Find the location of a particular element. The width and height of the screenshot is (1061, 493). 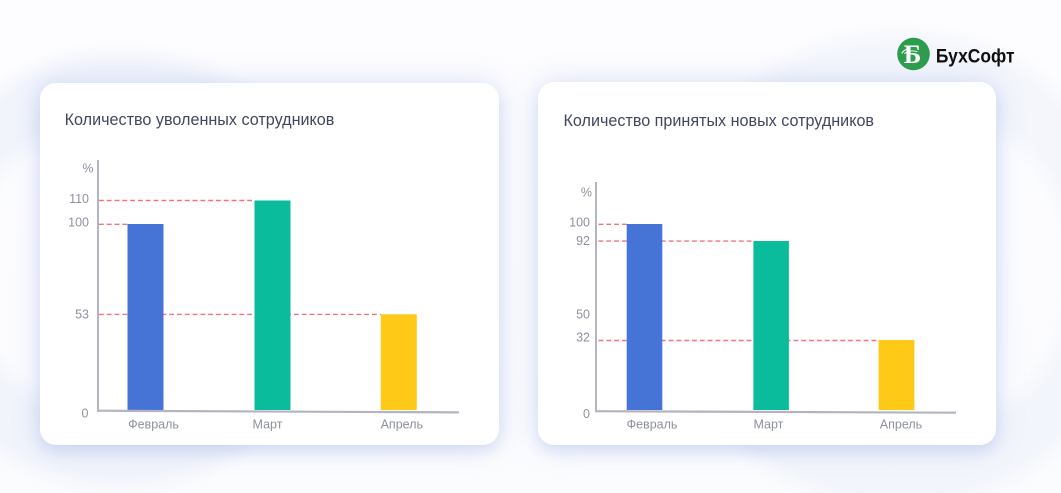

svg-text: 53 is located at coordinates (82, 315).